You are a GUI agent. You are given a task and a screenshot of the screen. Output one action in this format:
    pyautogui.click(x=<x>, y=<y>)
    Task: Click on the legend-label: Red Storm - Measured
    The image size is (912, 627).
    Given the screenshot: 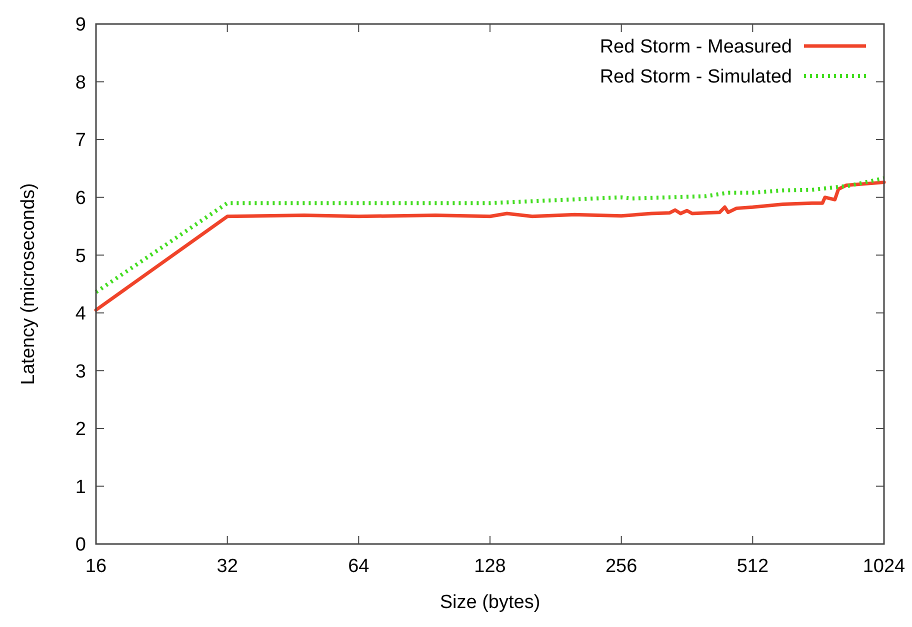 What is the action you would take?
    pyautogui.click(x=696, y=47)
    